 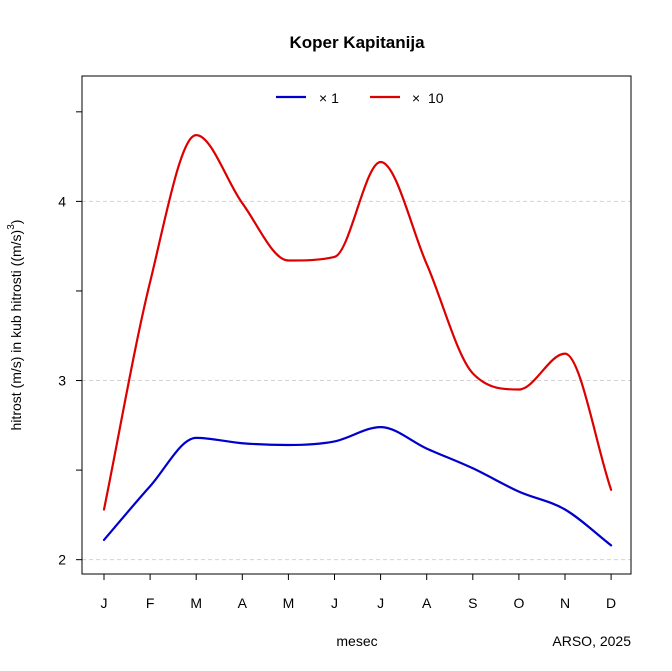 I want to click on credit-text: ARSO, 2025, so click(x=591, y=641).